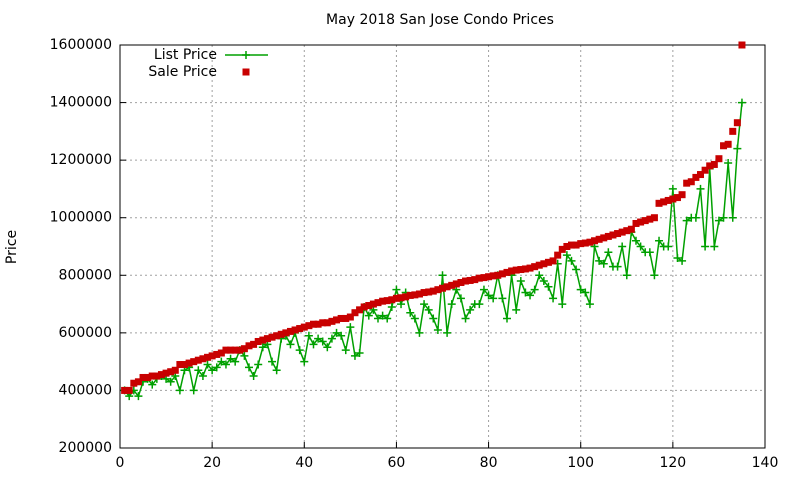 The width and height of the screenshot is (800, 480). What do you see at coordinates (489, 463) in the screenshot?
I see `x-tick-label: 80` at bounding box center [489, 463].